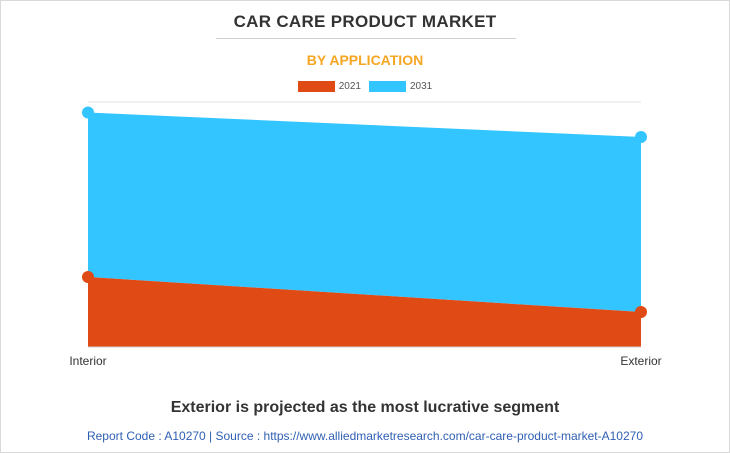 The width and height of the screenshot is (730, 453). What do you see at coordinates (365, 60) in the screenshot?
I see `chart-subtitle: BY APPLICATION` at bounding box center [365, 60].